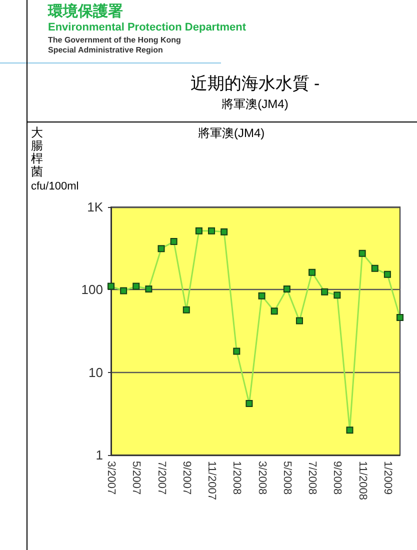 The image size is (417, 550). I want to click on text: cfu/100ml, so click(55, 186).